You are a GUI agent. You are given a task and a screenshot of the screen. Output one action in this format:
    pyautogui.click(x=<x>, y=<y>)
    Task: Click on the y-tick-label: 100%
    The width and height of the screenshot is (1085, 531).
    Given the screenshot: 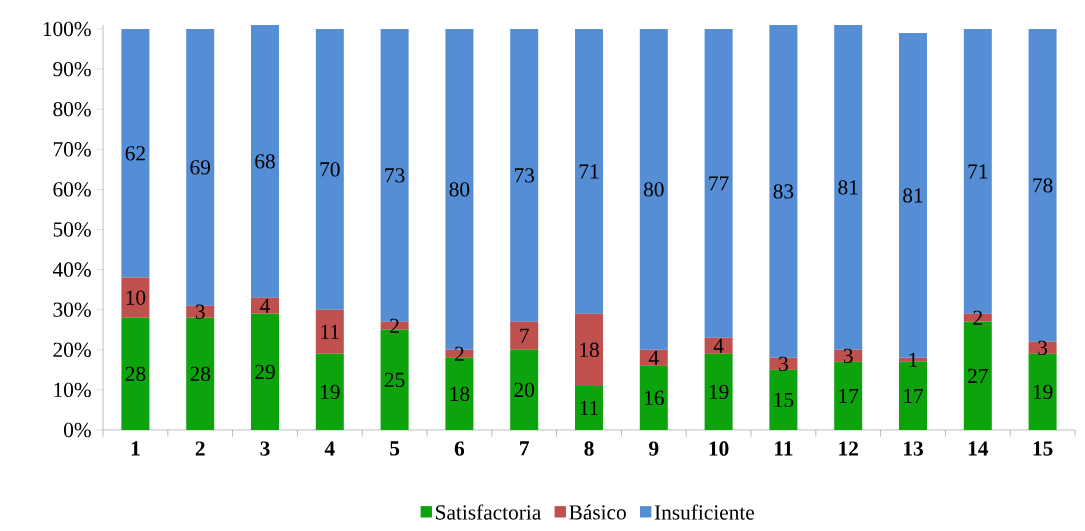 What is the action you would take?
    pyautogui.click(x=67, y=29)
    